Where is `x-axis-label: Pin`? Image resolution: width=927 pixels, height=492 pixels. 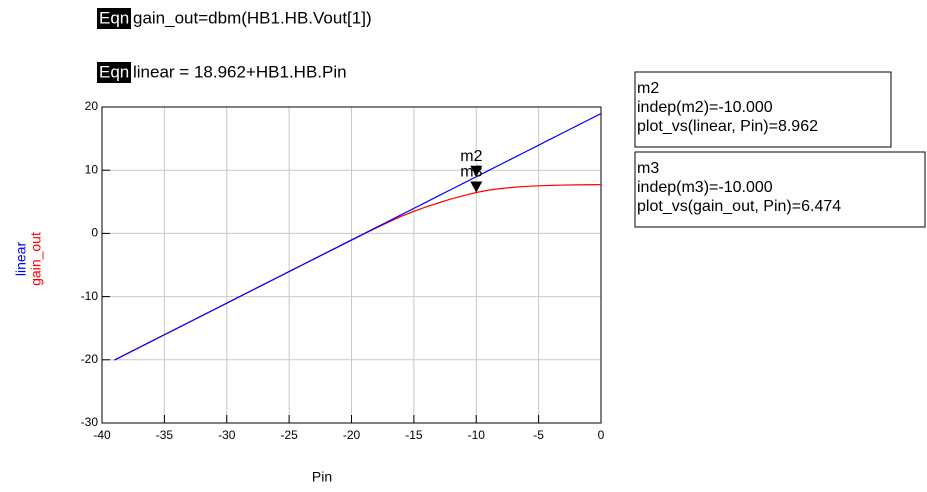 x-axis-label: Pin is located at coordinates (322, 477).